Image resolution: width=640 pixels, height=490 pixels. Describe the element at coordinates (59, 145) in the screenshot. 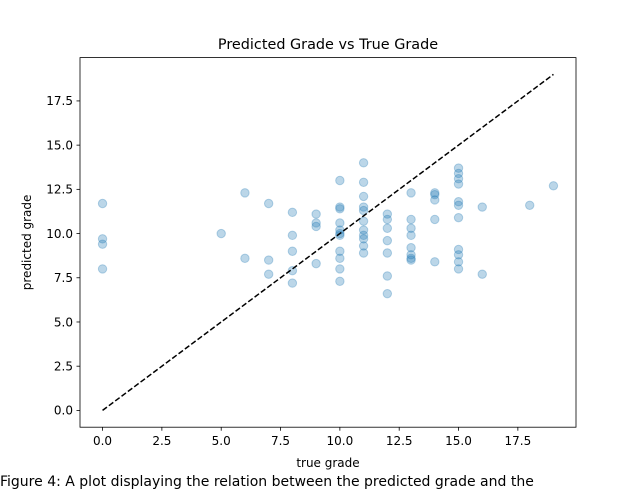

I see `y-tick-label: 15.0` at that location.